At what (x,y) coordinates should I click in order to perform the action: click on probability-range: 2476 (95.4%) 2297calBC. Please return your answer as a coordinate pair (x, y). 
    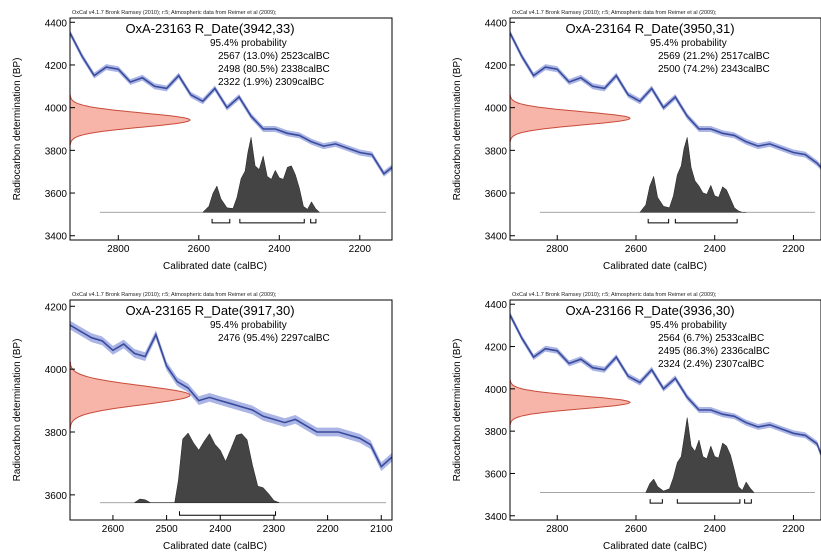
    Looking at the image, I should click on (274, 338).